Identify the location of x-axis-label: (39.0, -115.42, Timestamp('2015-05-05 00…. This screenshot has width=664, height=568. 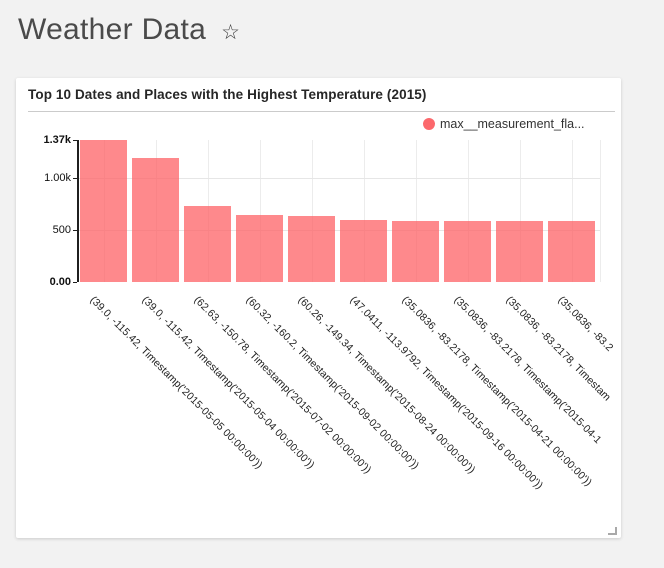
(176, 383).